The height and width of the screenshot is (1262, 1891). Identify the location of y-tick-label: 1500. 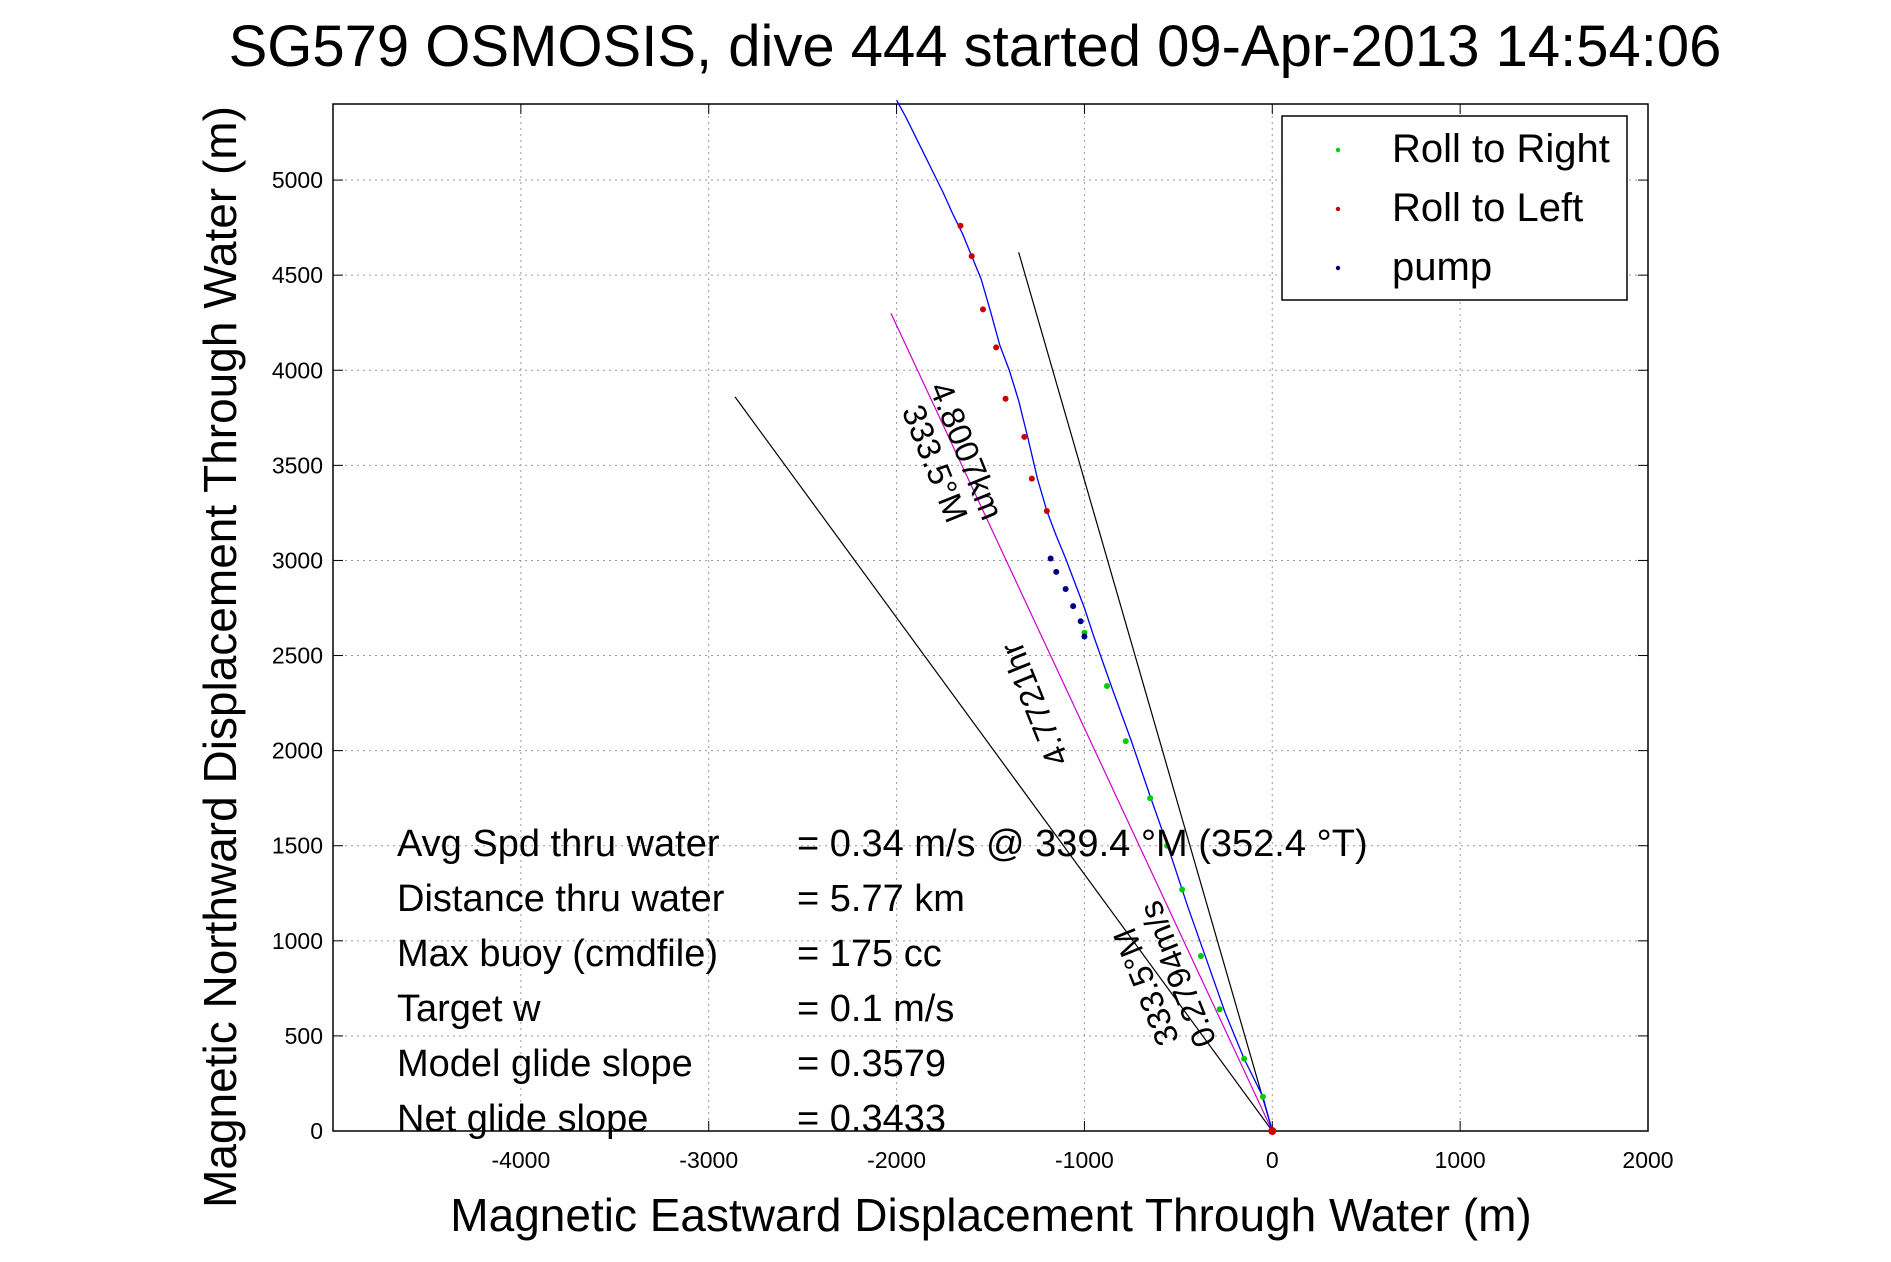
(297, 846).